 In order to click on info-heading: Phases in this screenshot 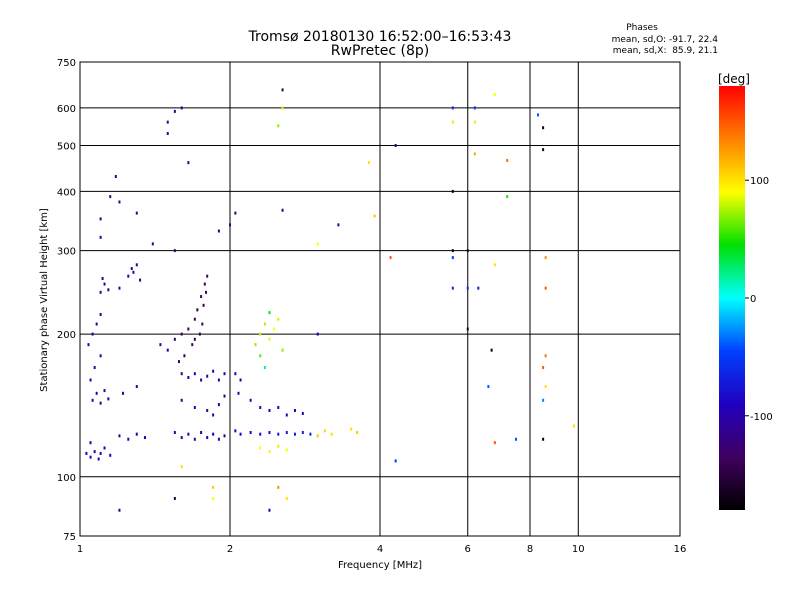, I will do `click(642, 28)`.